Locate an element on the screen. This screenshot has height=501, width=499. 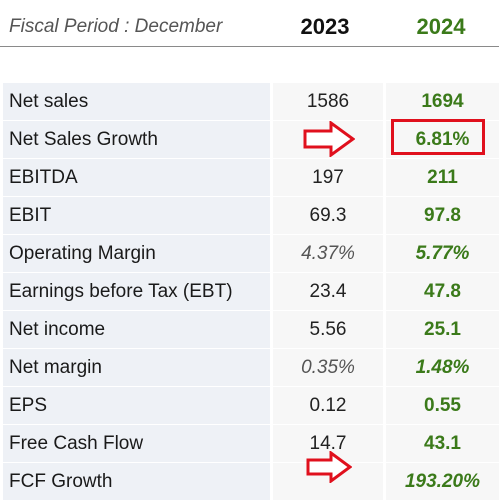
value-2023: 0.35% is located at coordinates (328, 367).